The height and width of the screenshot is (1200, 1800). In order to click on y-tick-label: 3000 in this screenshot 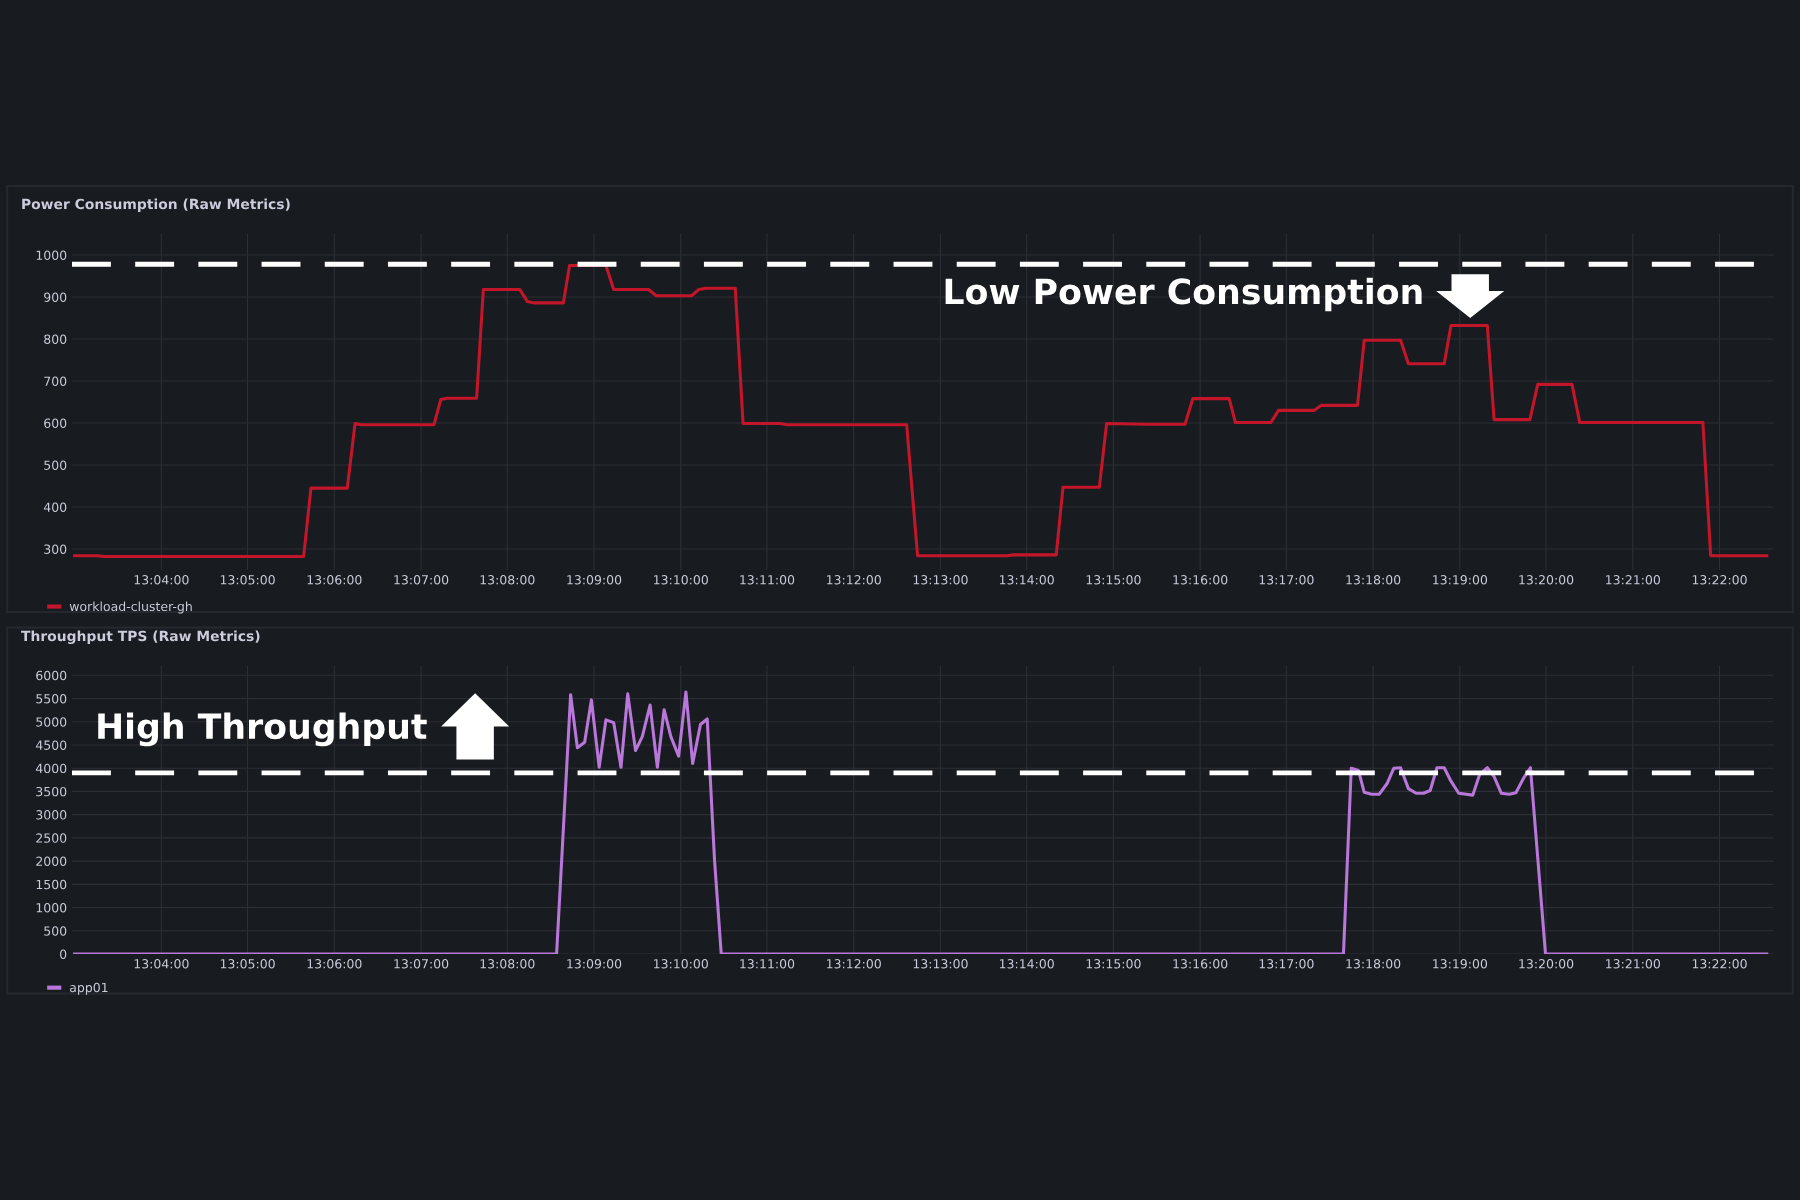, I will do `click(51, 815)`.